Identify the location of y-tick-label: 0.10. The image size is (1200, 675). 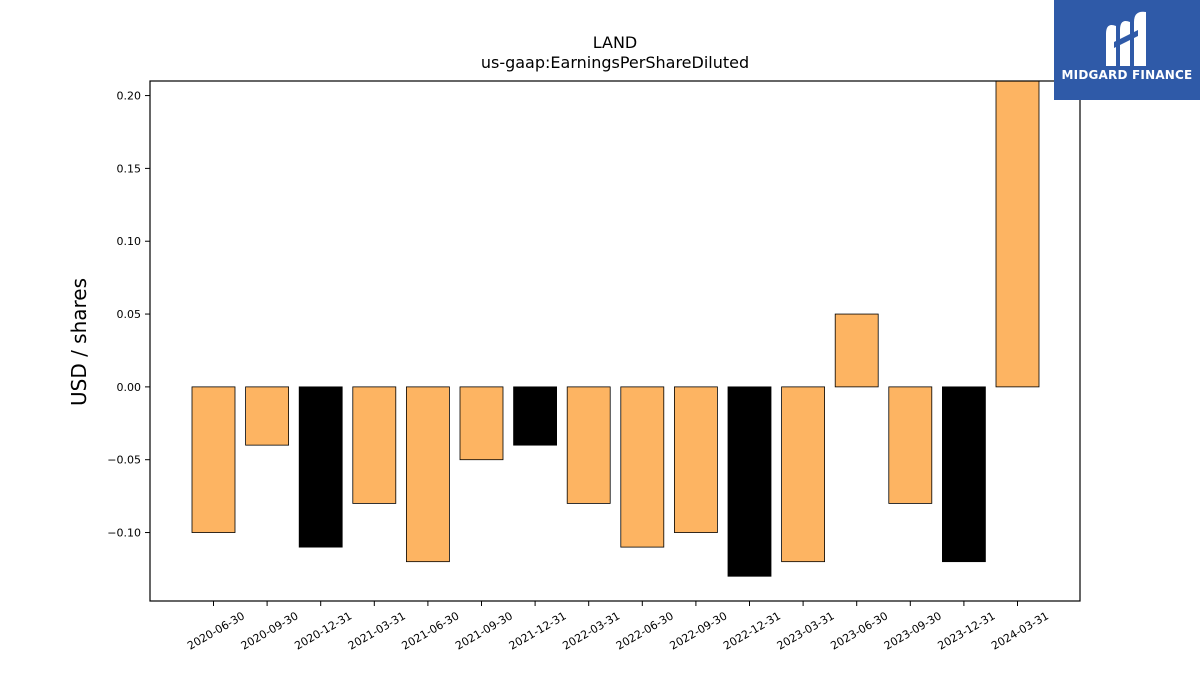
(129, 241).